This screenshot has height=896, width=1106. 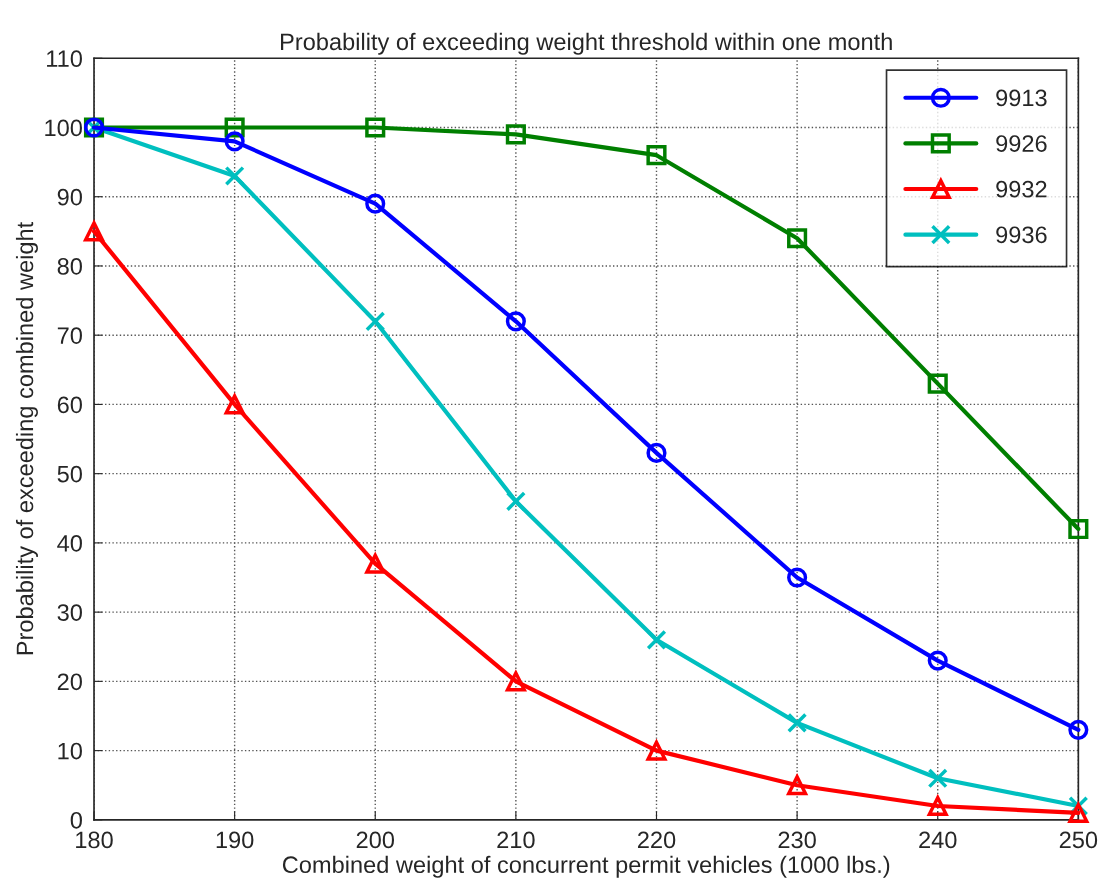 What do you see at coordinates (586, 866) in the screenshot?
I see `x-axis-title: Combined weight of concurrent permit vehicles (1000 lbs.)` at bounding box center [586, 866].